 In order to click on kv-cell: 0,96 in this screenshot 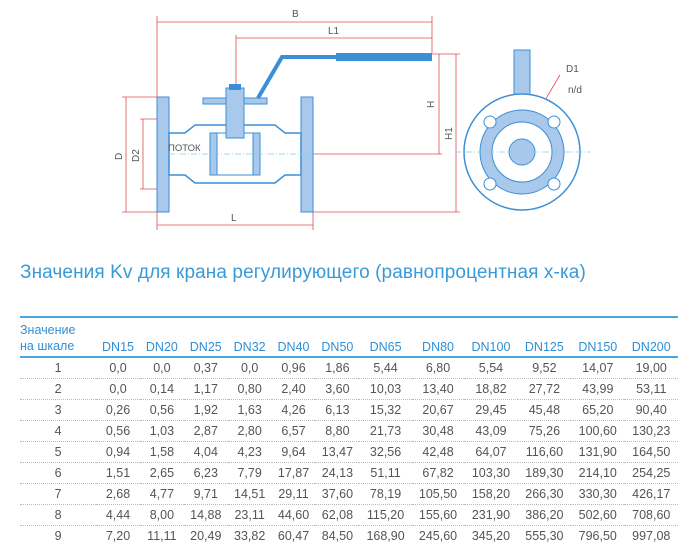, I will do `click(293, 368)`.